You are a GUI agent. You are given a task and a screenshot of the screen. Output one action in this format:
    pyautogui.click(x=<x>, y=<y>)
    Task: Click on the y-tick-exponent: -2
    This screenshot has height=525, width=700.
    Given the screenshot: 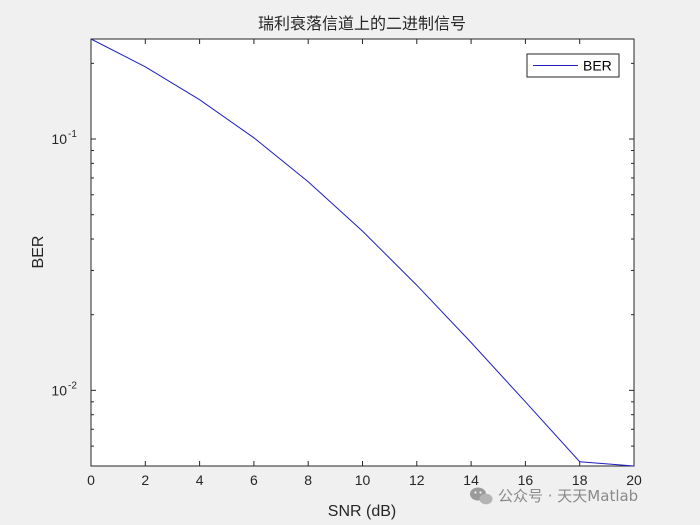 What is the action you would take?
    pyautogui.click(x=72, y=385)
    